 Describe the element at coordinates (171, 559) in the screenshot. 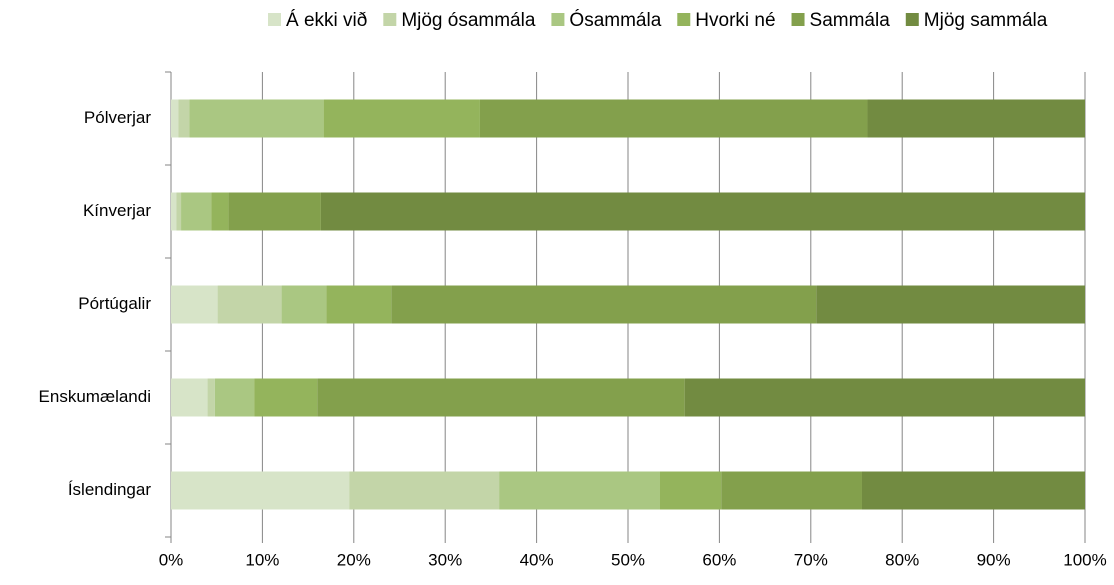

I see `x-tick-label: 0%` at that location.